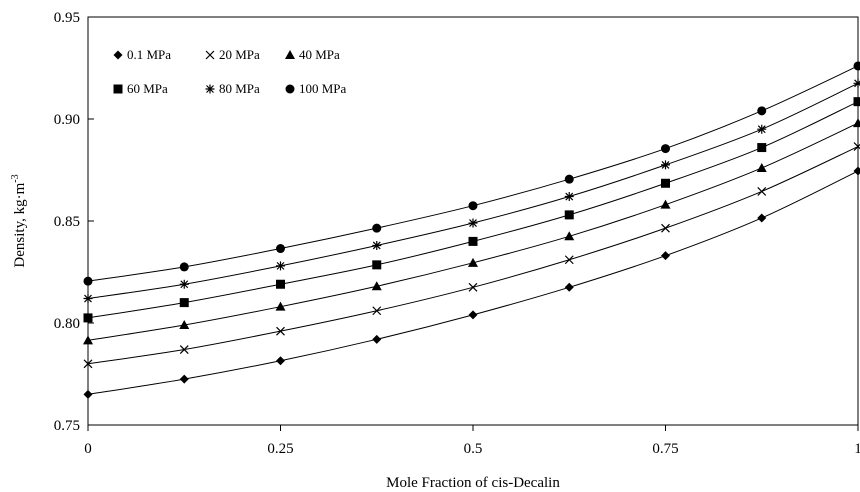  Describe the element at coordinates (239, 54) in the screenshot. I see `legend-label: 20 MPa` at that location.